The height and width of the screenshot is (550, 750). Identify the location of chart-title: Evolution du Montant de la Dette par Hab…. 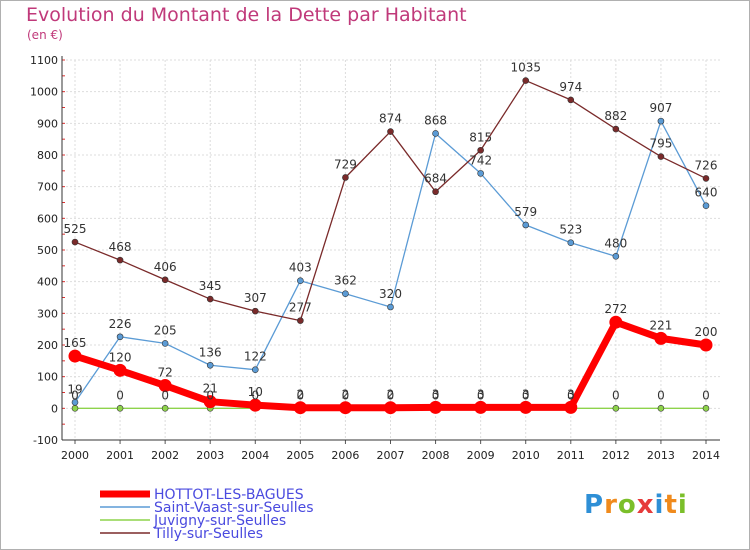
(246, 15).